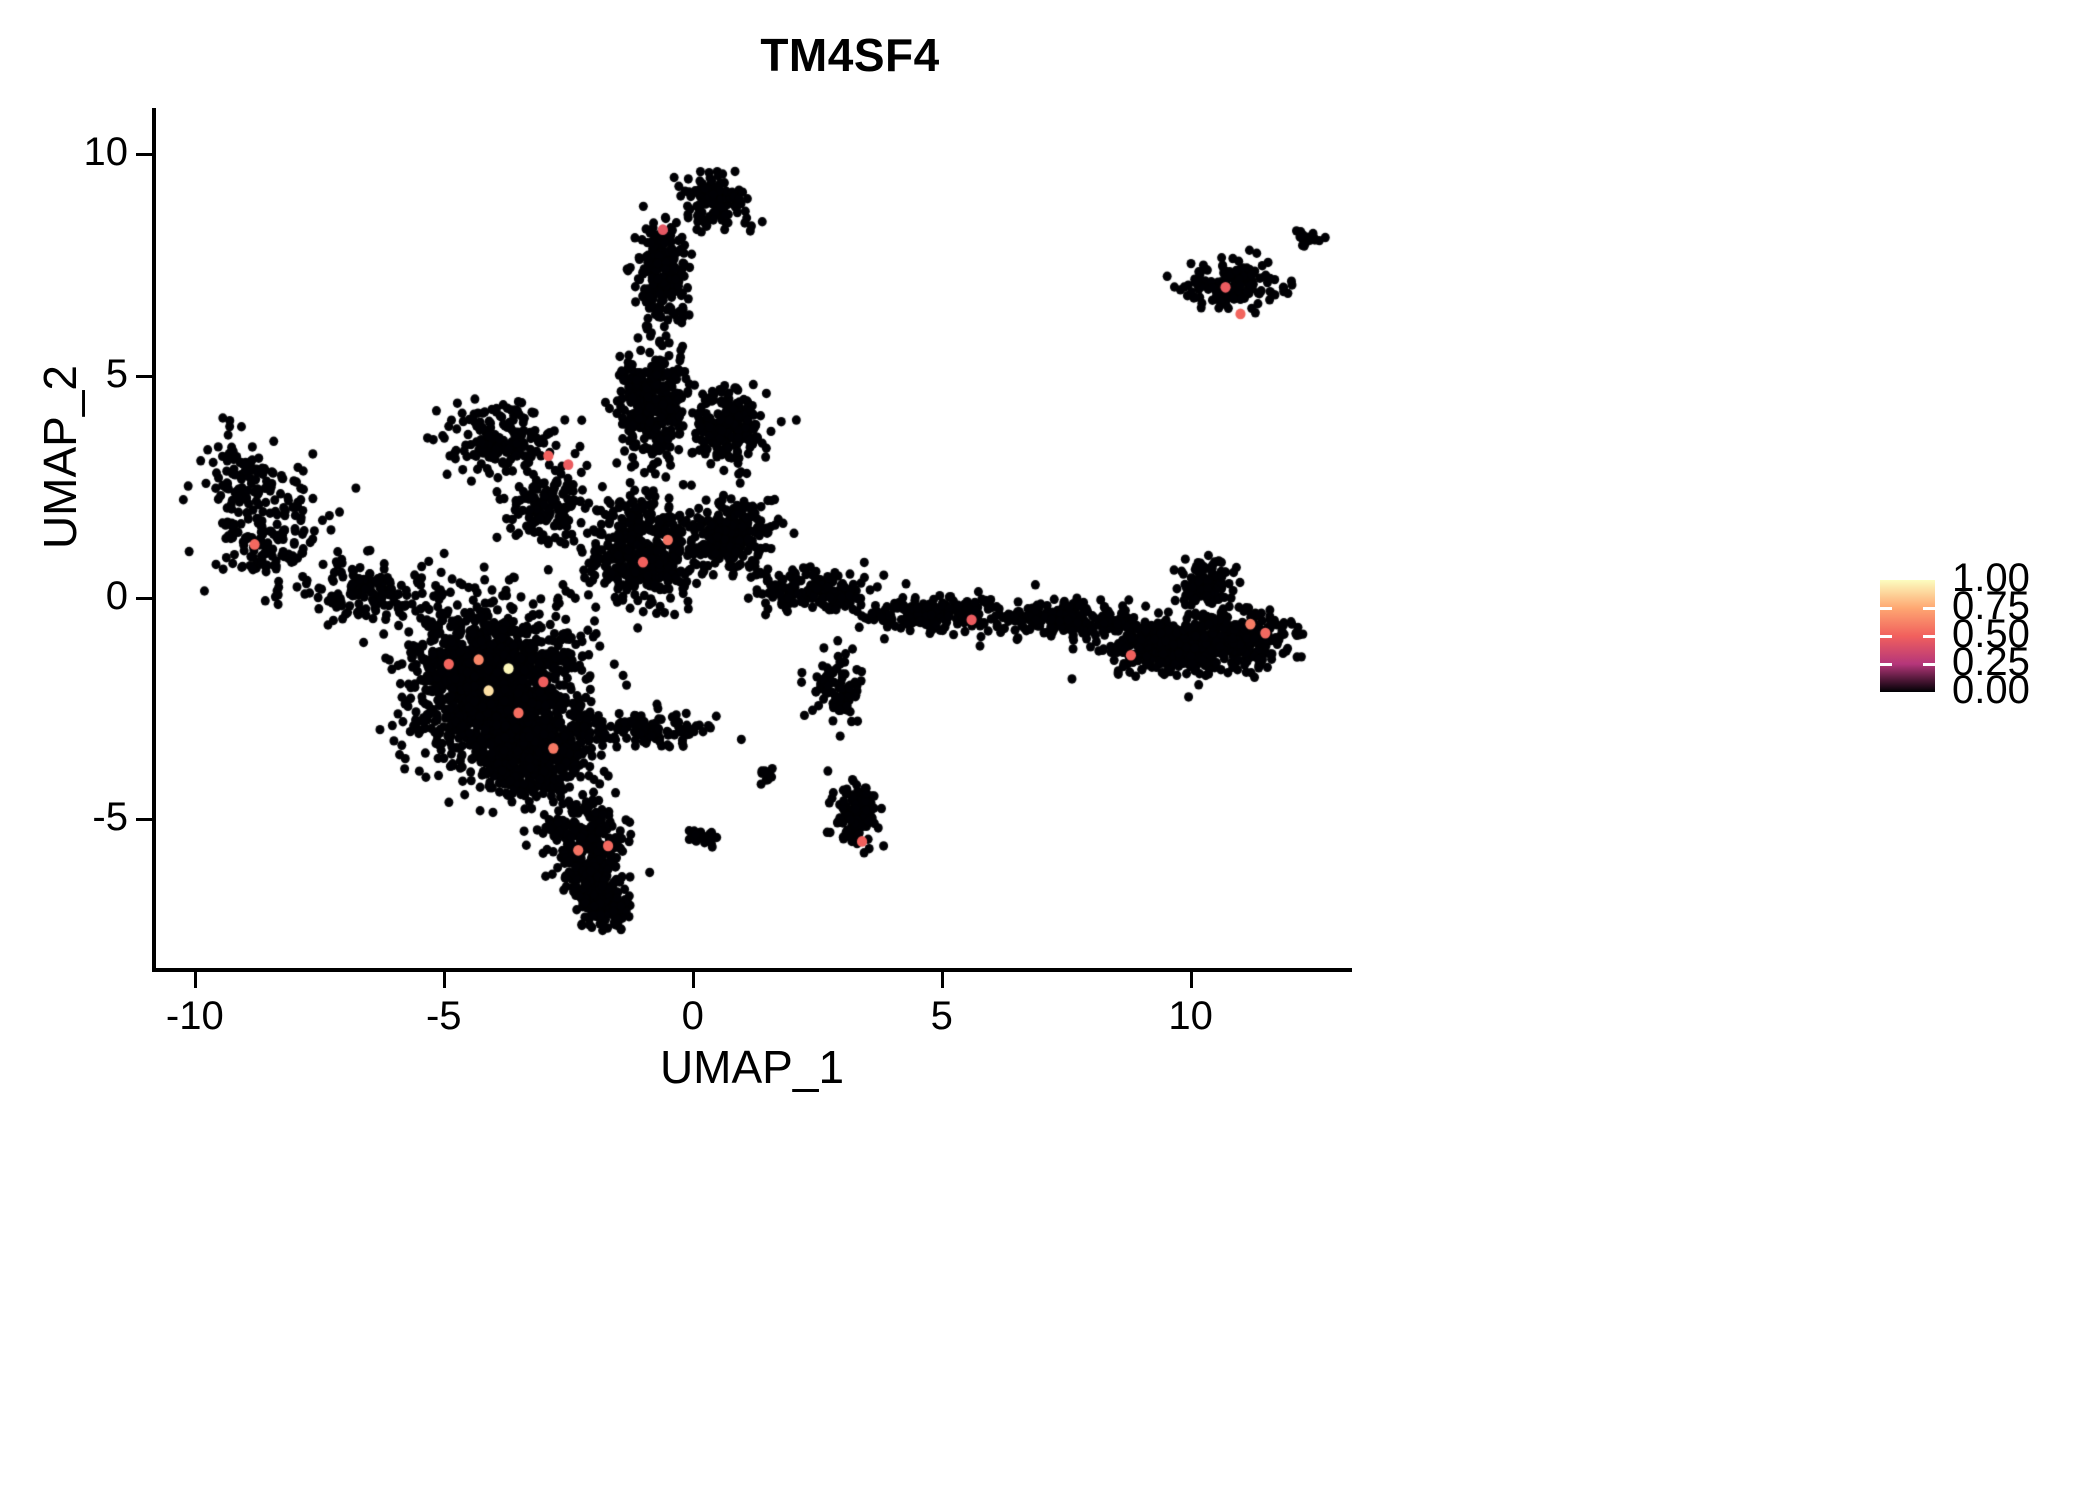  Describe the element at coordinates (752, 970) in the screenshot. I see `x-axis-line` at that location.